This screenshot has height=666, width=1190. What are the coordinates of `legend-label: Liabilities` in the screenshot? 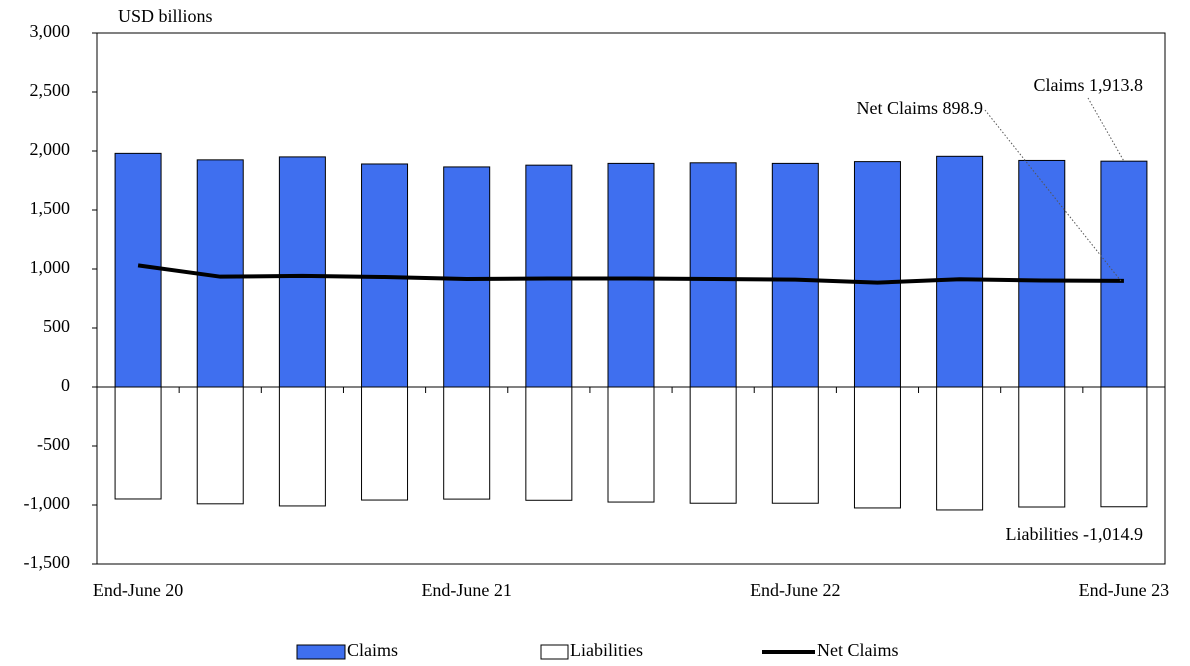 It's located at (606, 650).